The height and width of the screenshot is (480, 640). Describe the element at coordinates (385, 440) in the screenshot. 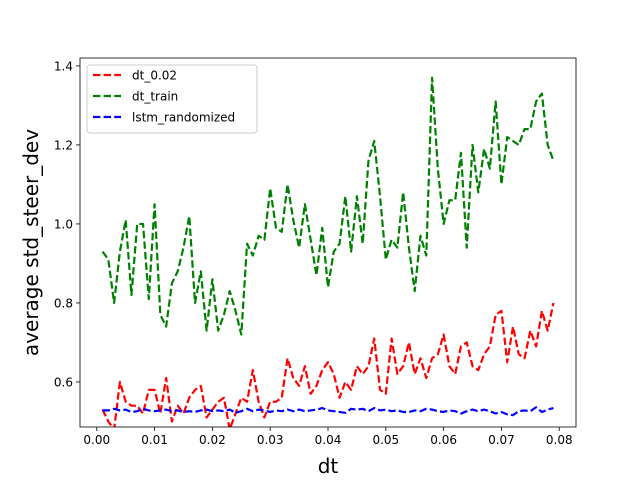

I see `x-tick-label: 0.05` at that location.